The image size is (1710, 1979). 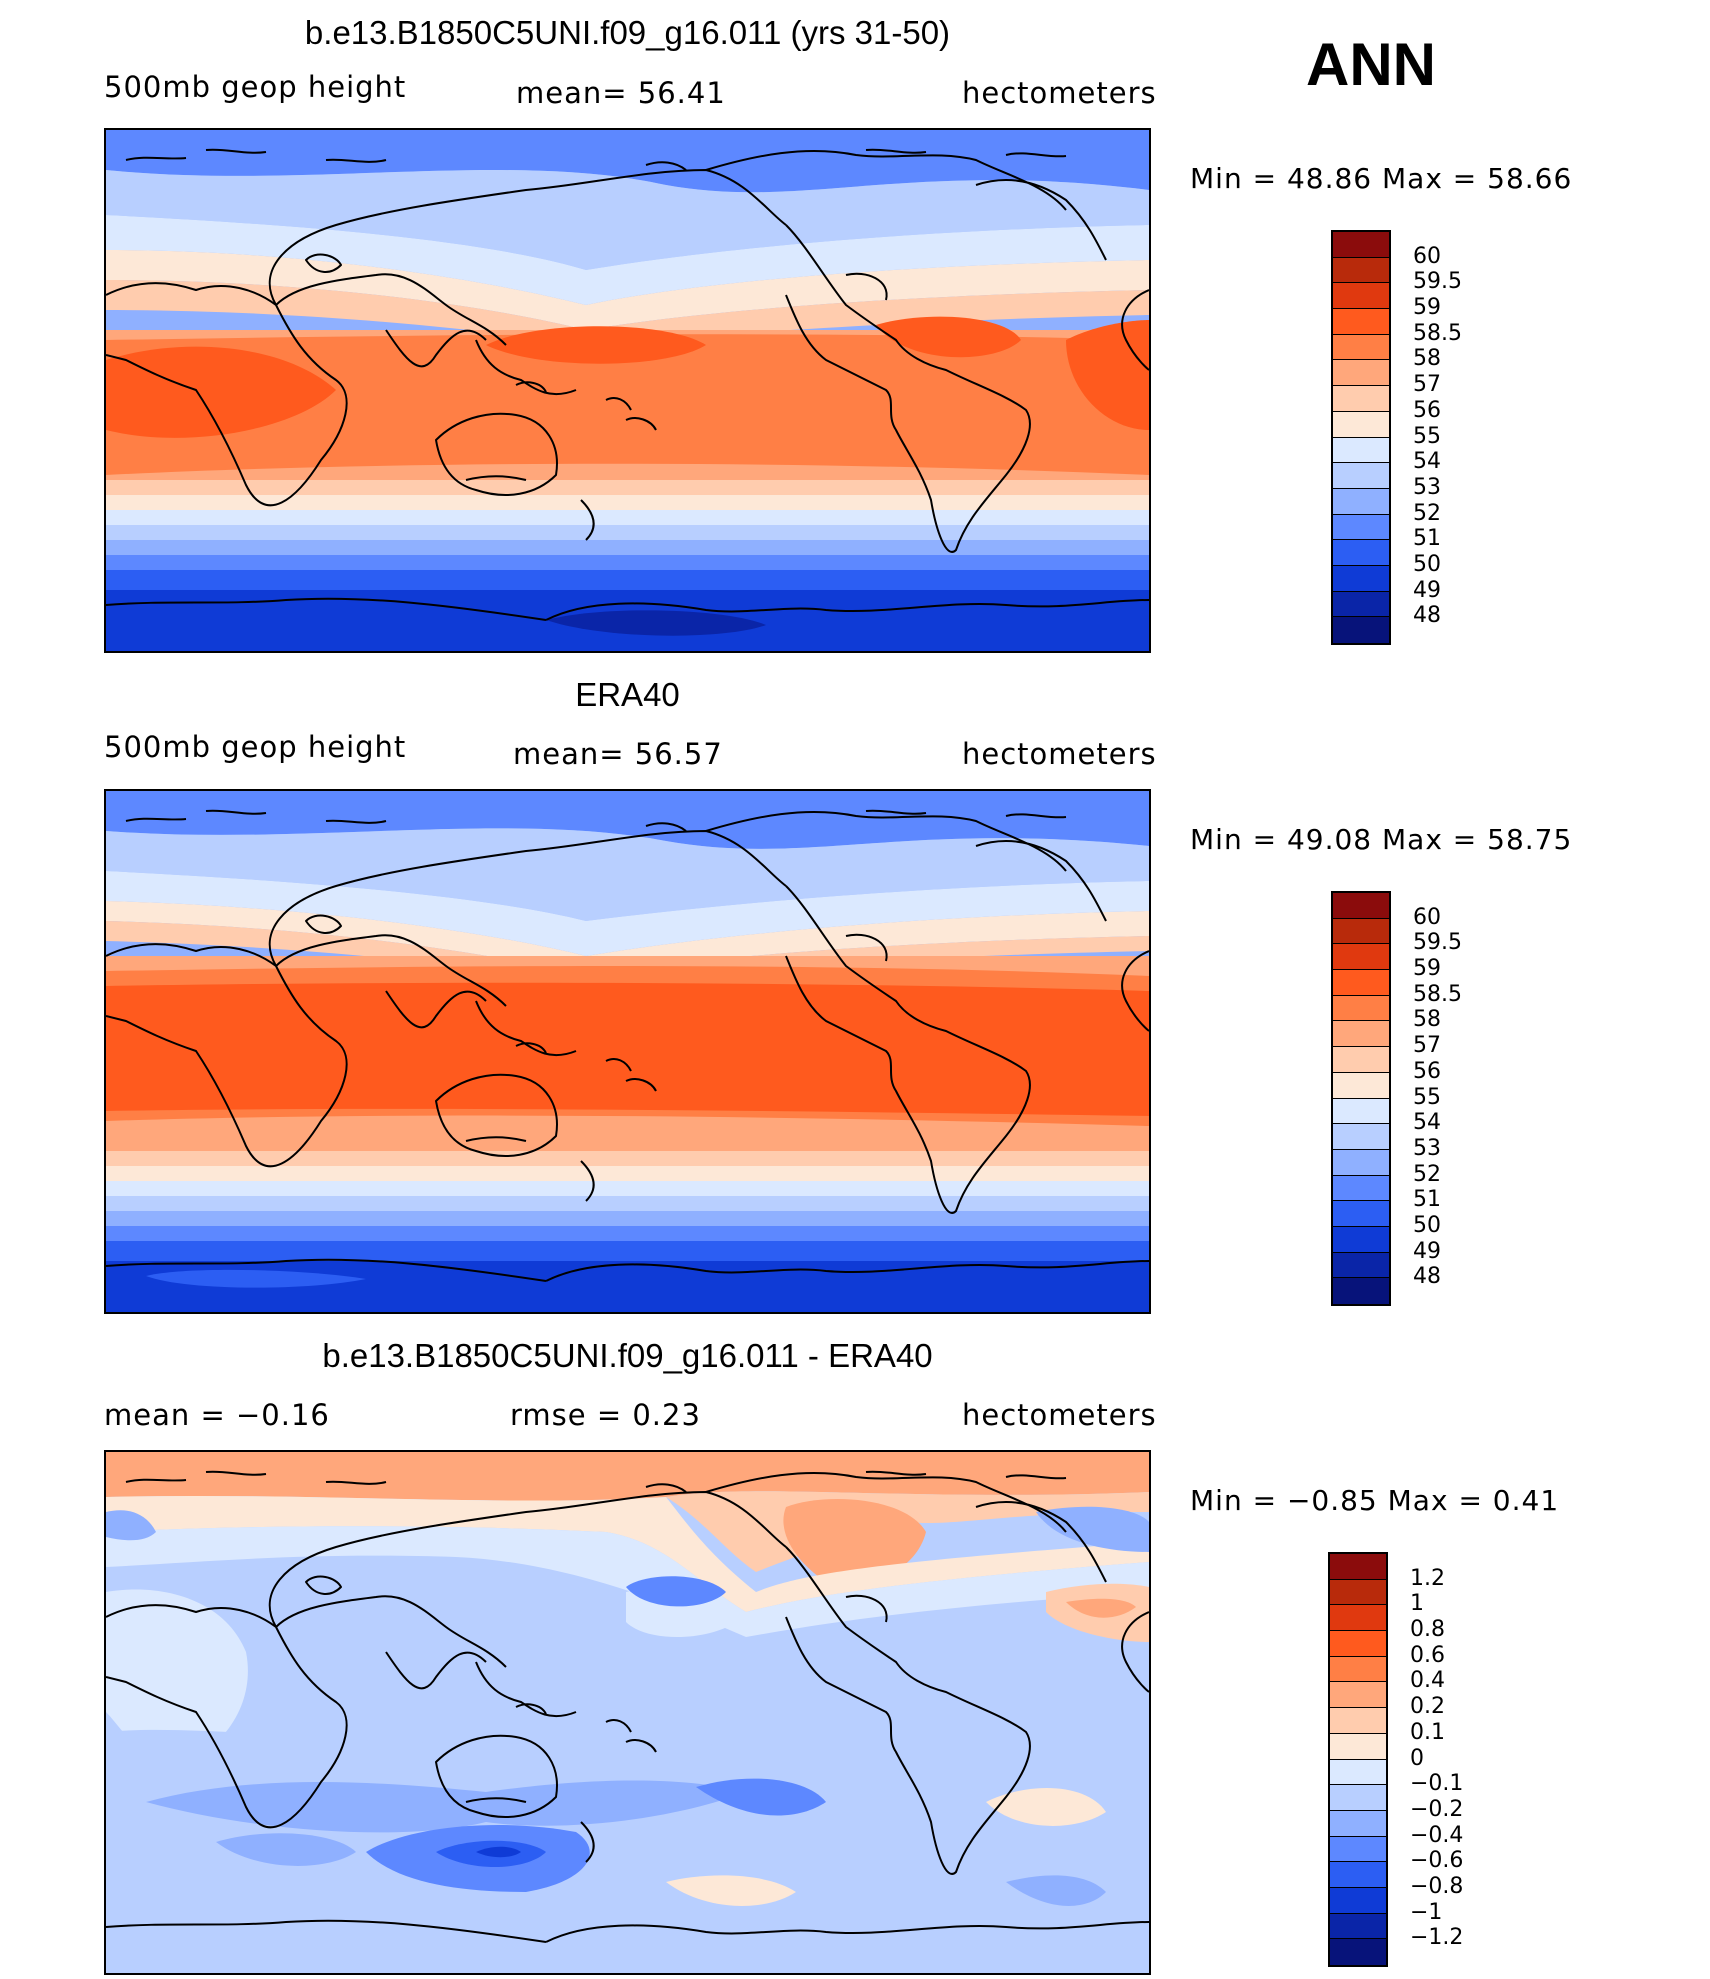 What do you see at coordinates (1437, 994) in the screenshot?
I see `colorbar-level-label: 58.5` at bounding box center [1437, 994].